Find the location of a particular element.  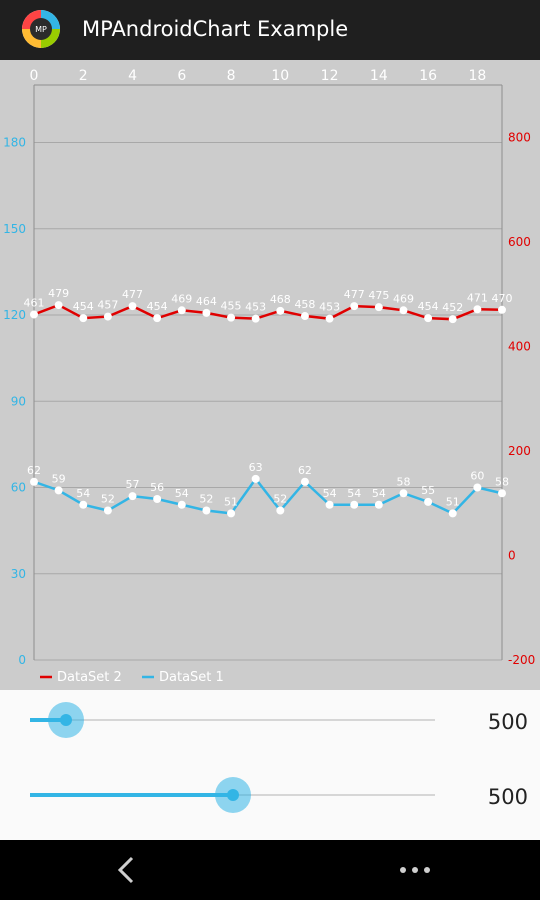

right-axis-tick: -200 is located at coordinates (521, 660).